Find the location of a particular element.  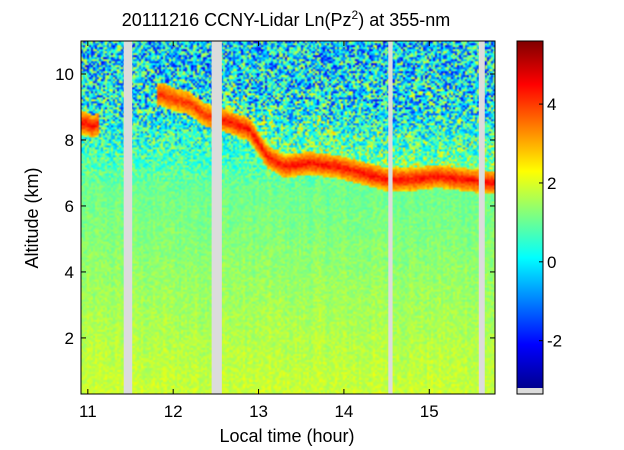

colorbar-tick-label: 0 is located at coordinates (551, 262).